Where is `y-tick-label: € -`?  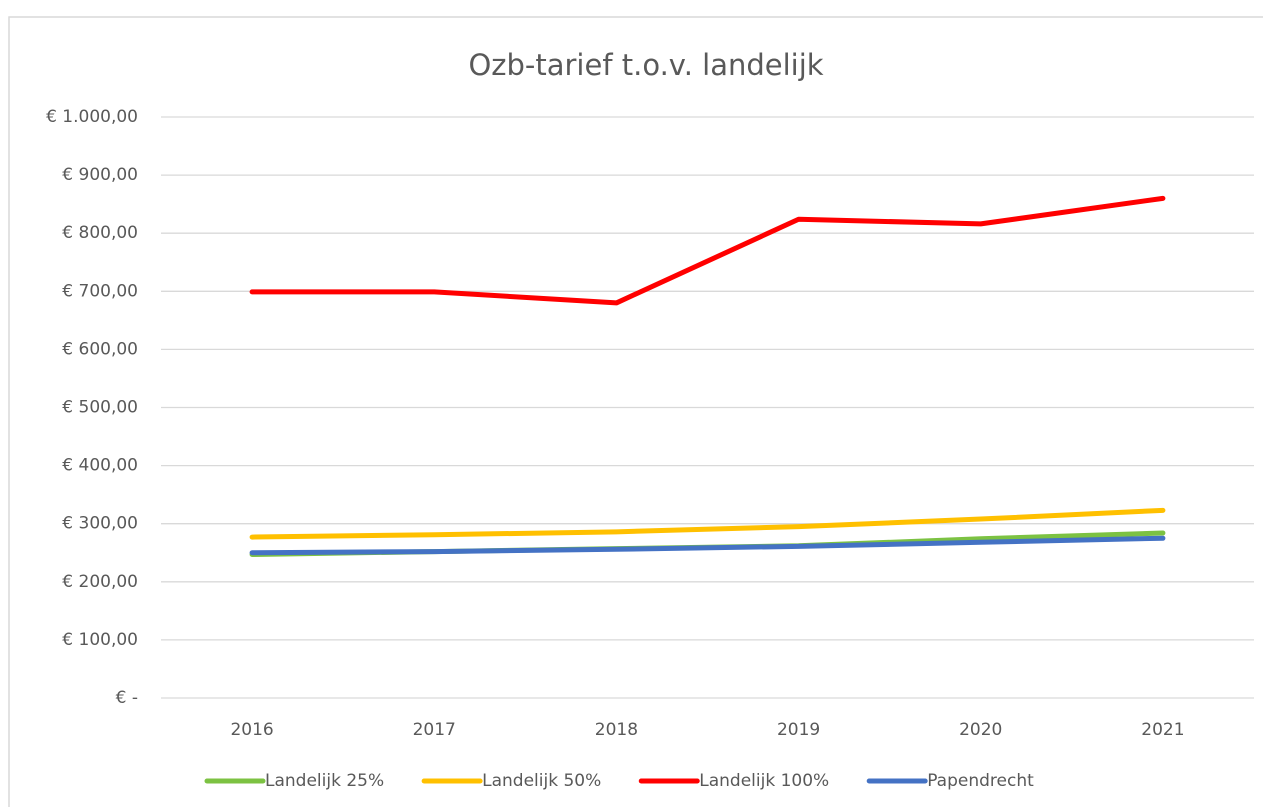
y-tick-label: € - is located at coordinates (127, 698).